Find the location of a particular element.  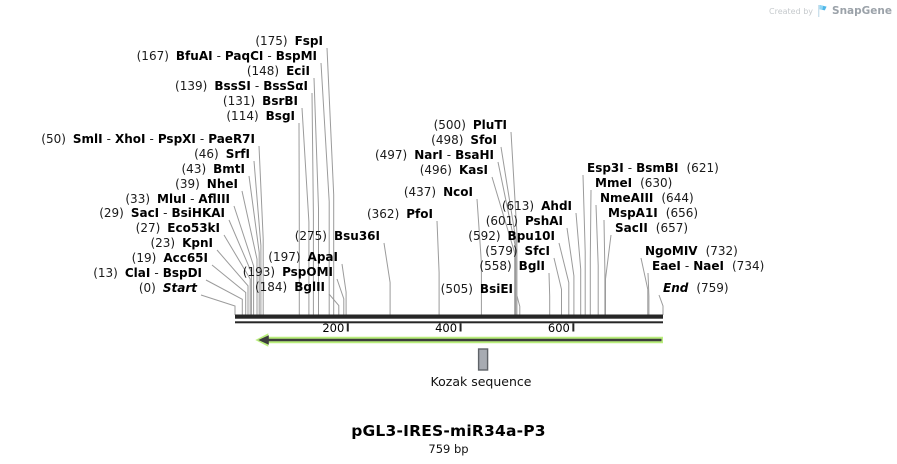

site-label: NmeAIII (644) is located at coordinates (647, 198).